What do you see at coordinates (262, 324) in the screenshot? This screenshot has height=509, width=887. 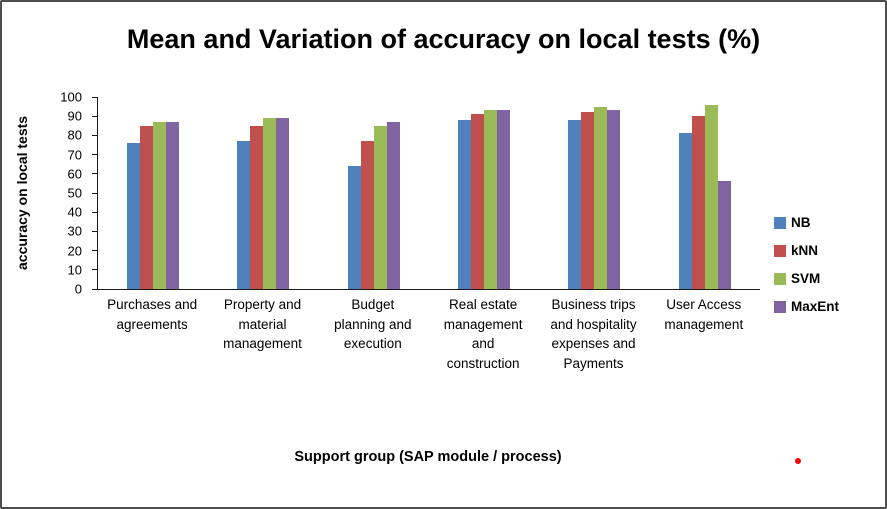 I see `category-label: Property and material management` at bounding box center [262, 324].